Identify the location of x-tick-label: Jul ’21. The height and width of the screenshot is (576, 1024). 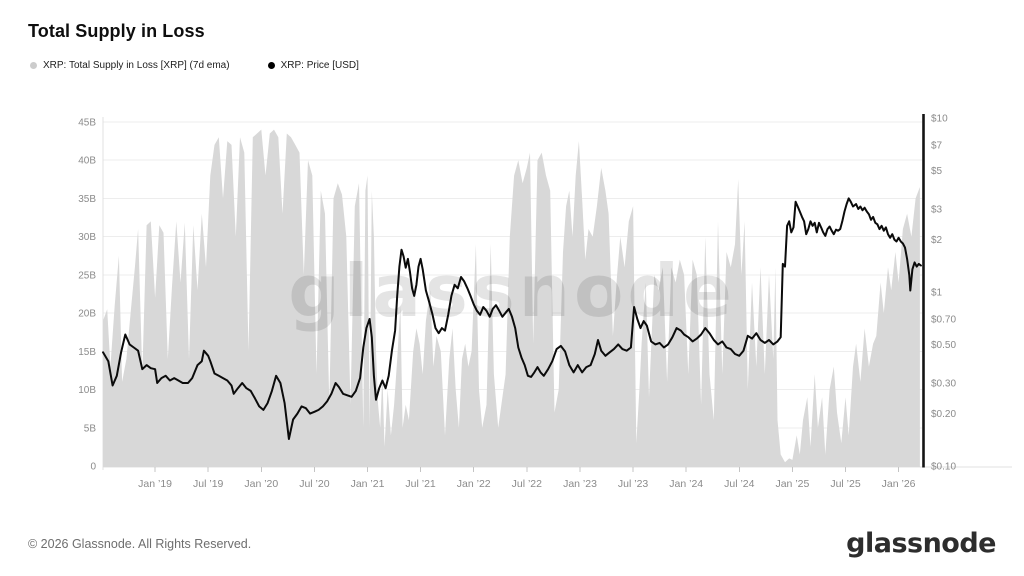
(420, 484).